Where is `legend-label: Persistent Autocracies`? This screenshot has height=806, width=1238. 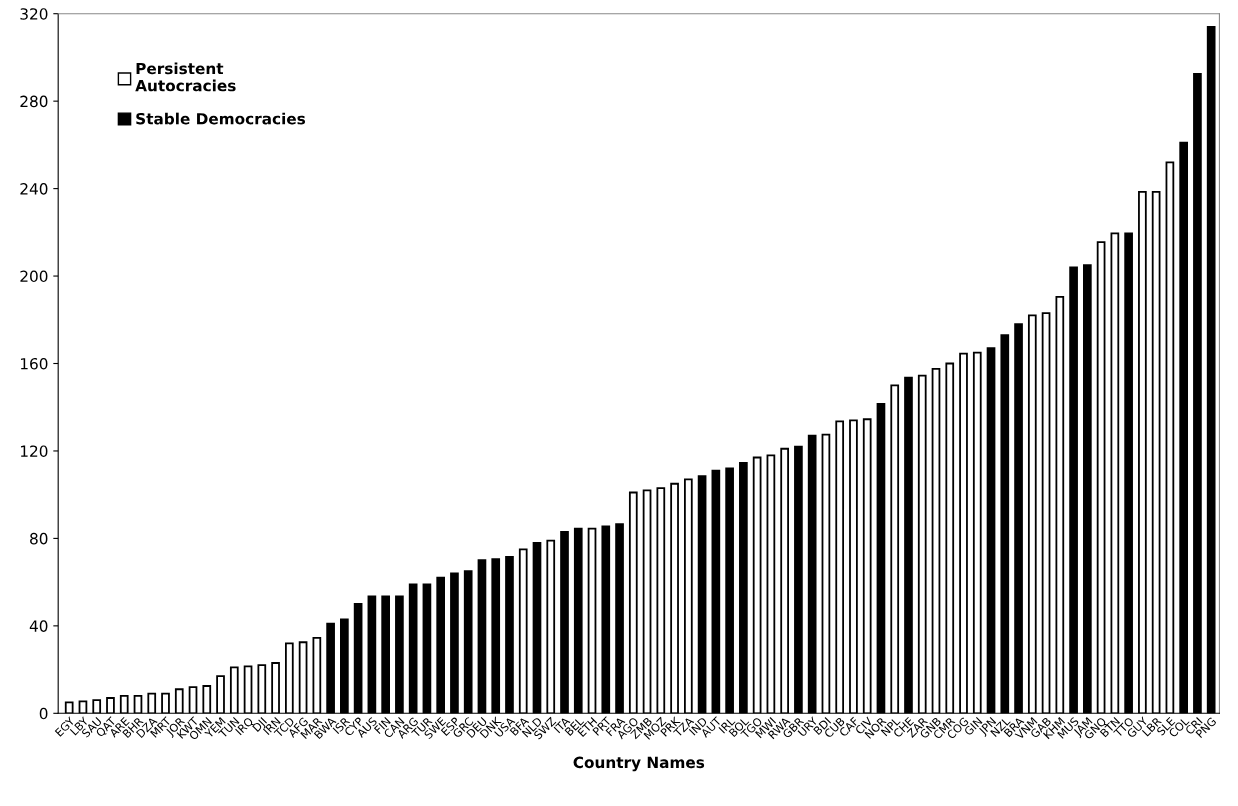 legend-label: Persistent Autocracies is located at coordinates (185, 77).